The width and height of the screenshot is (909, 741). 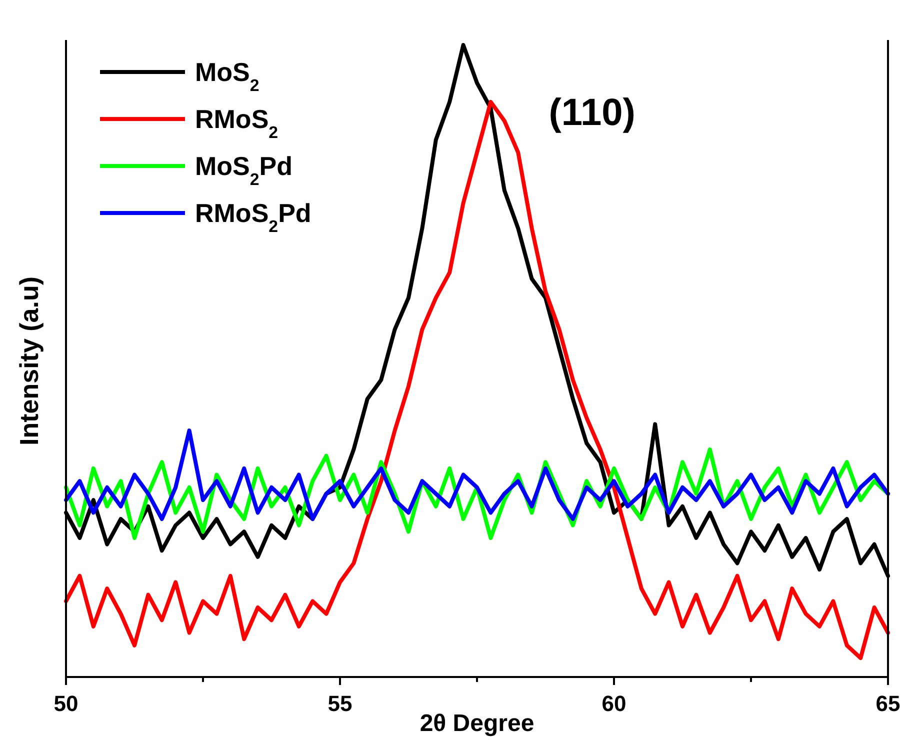 What do you see at coordinates (477, 723) in the screenshot?
I see `x-axis-title: 2θ Degree` at bounding box center [477, 723].